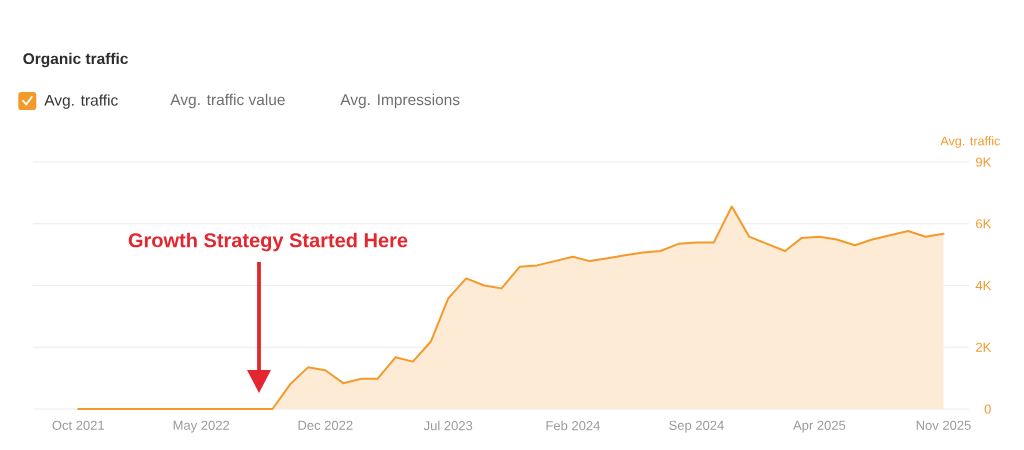  I want to click on x-tick-label: Feb 2024, so click(573, 425).